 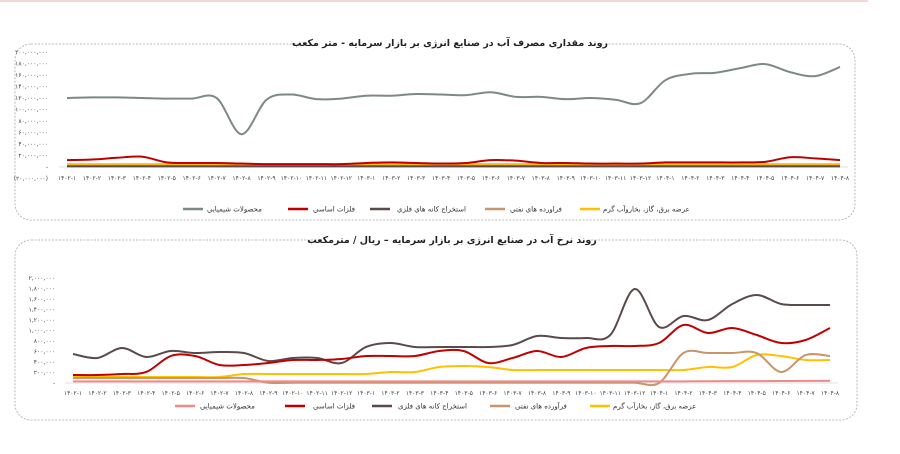 I want to click on x-tick-label: ۱۴۰۴-۱, so click(x=665, y=178).